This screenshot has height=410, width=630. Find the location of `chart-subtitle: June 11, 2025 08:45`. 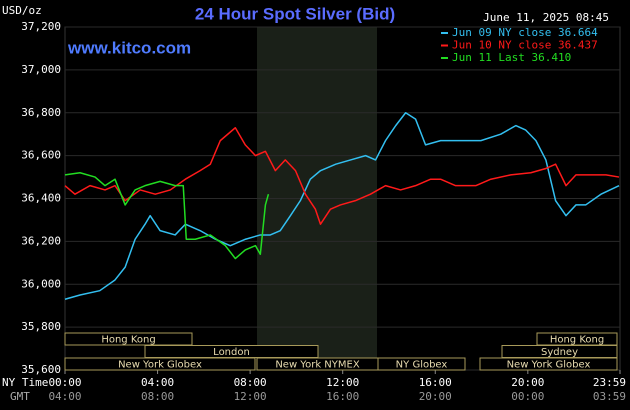

chart-subtitle: June 11, 2025 08:45 is located at coordinates (546, 17).